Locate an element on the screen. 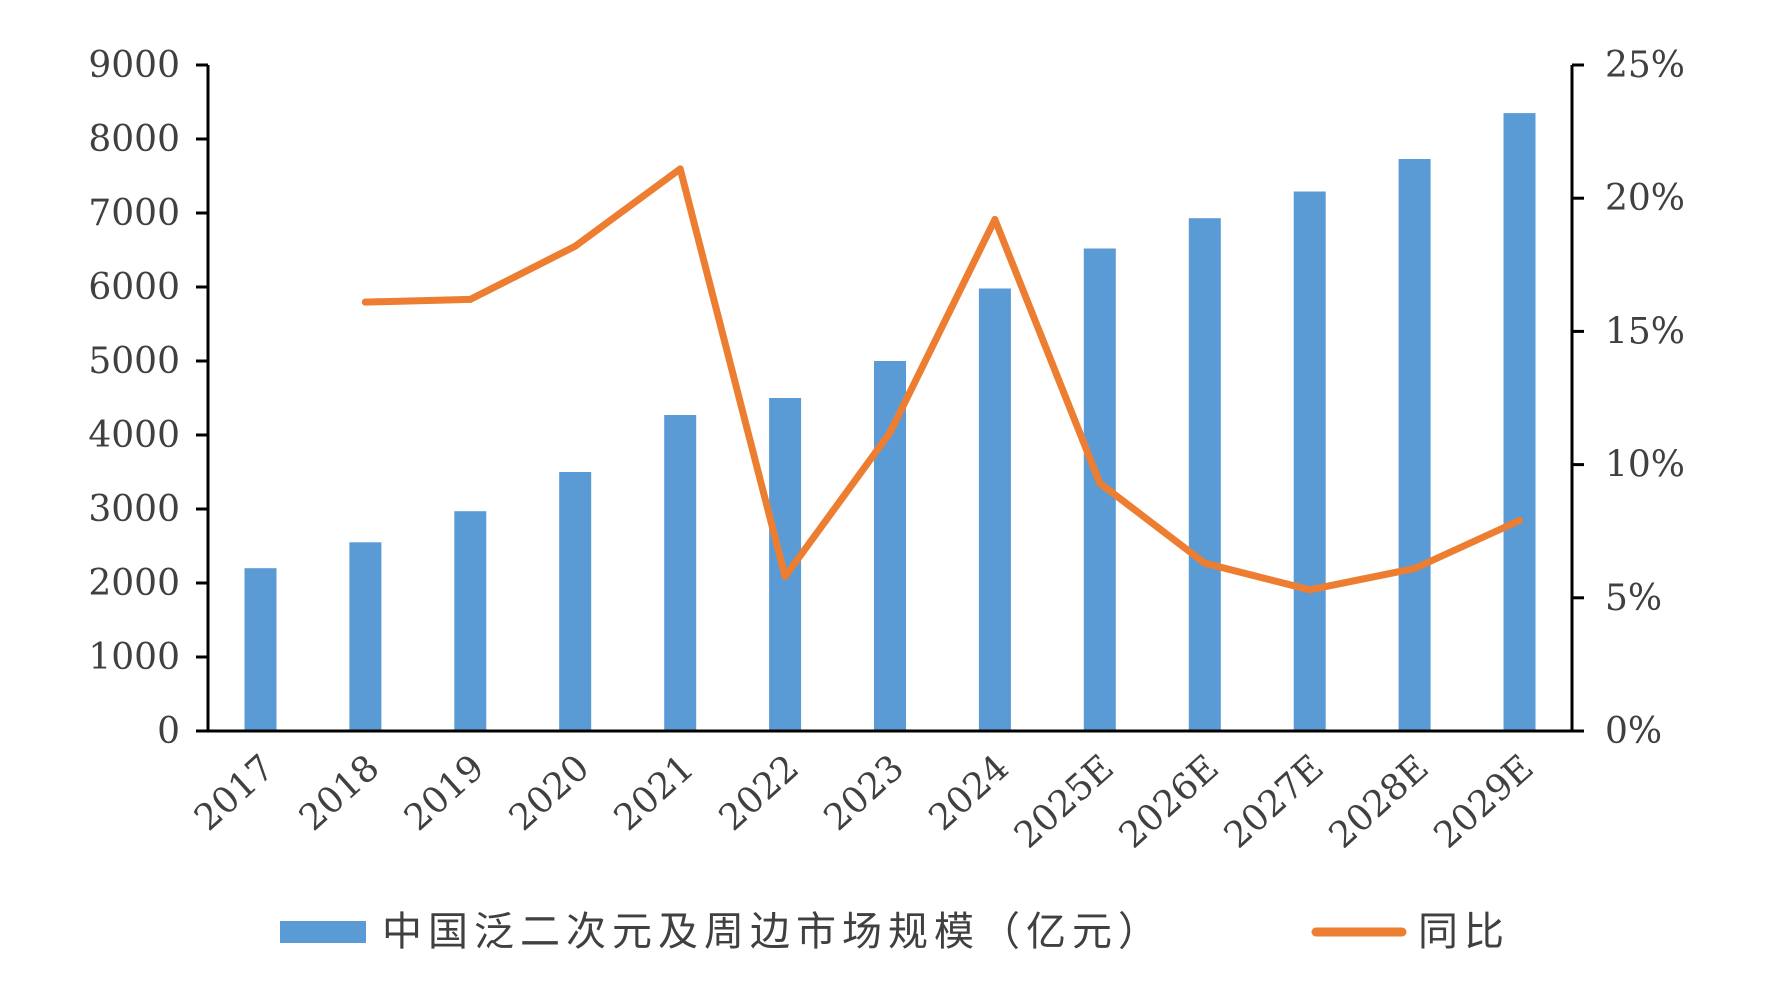 This screenshot has width=1790, height=1006. right-tick-label: 20% is located at coordinates (1645, 198).